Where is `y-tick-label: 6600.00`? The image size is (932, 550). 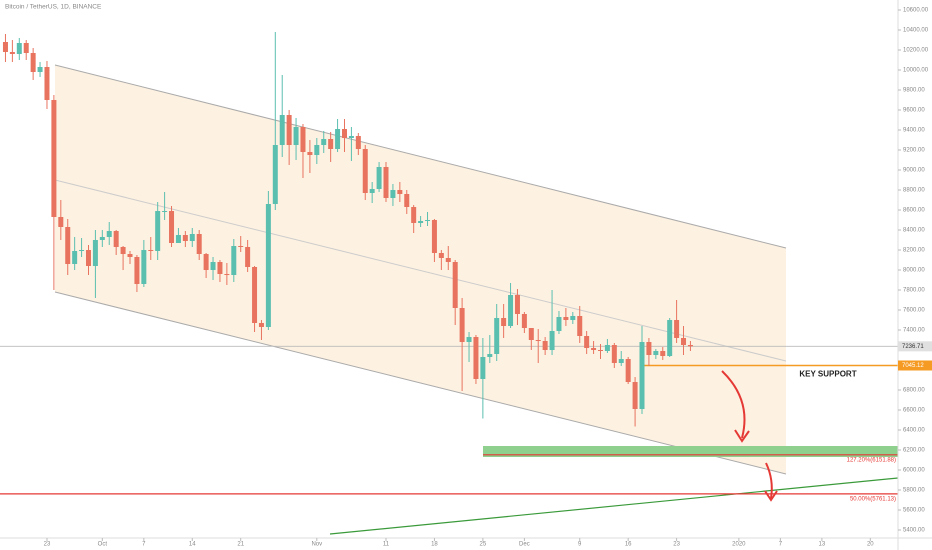 y-tick-label: 6600.00 is located at coordinates (914, 411).